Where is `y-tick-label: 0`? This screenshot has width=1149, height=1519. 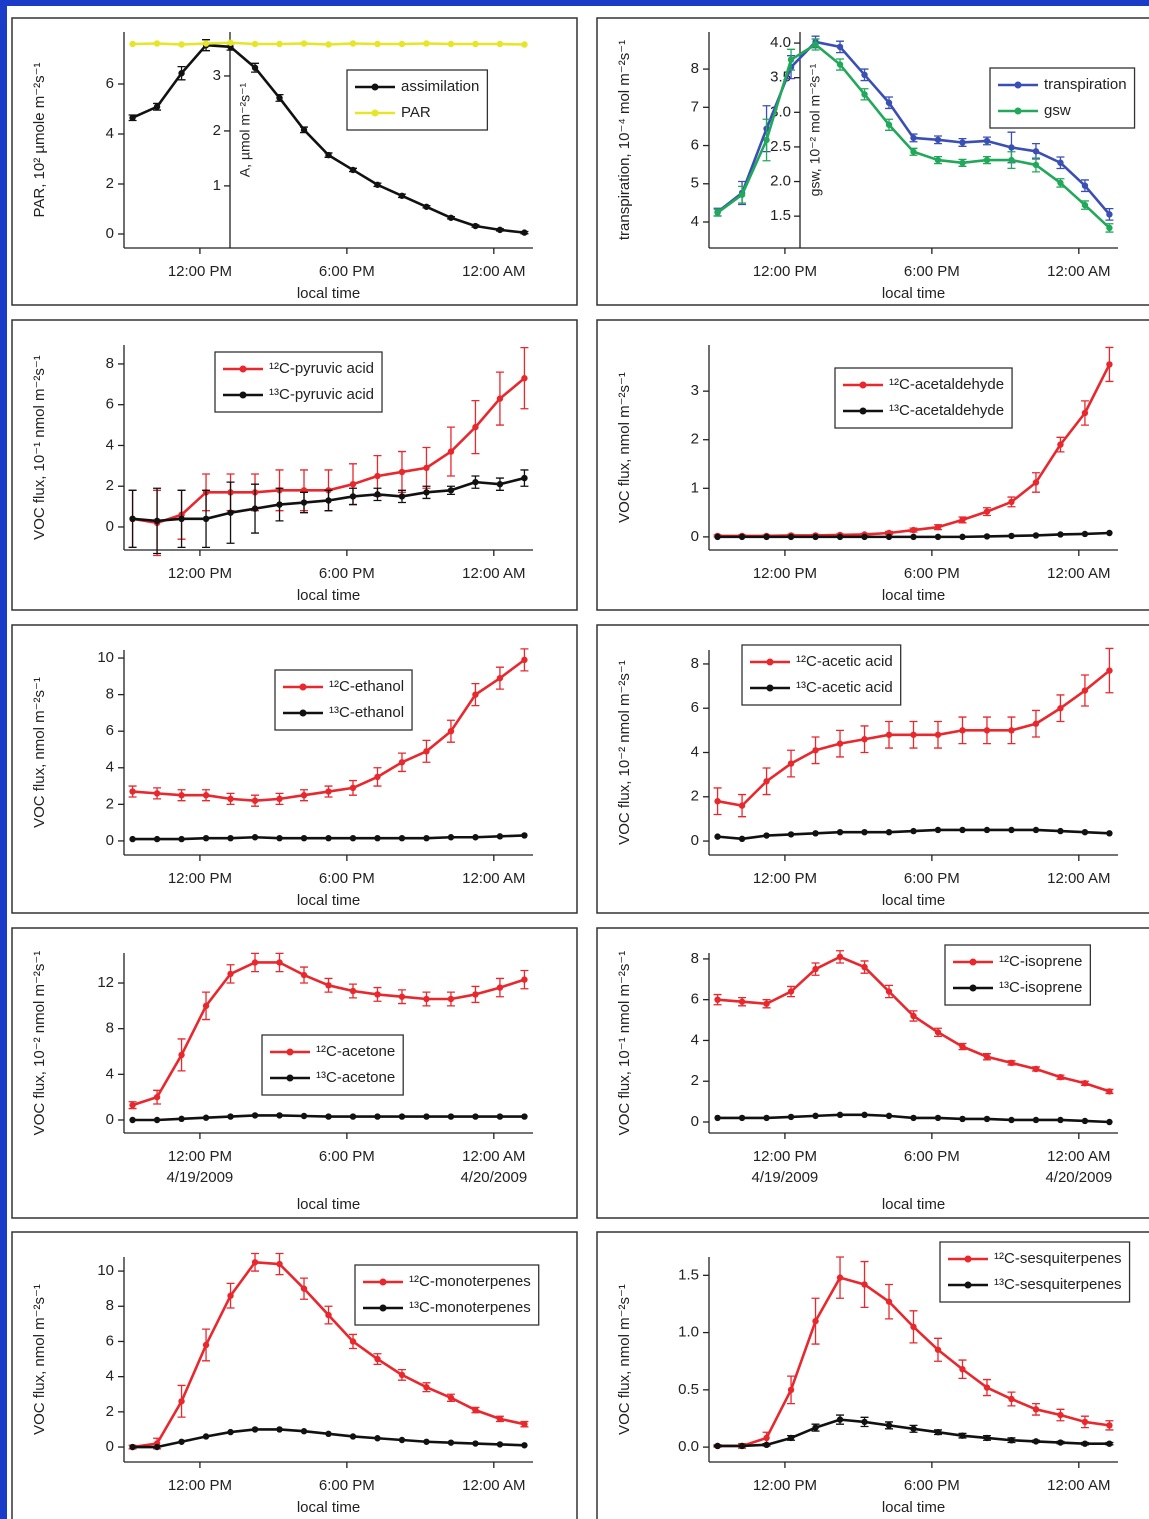 y-tick-label: 0 is located at coordinates (695, 1121).